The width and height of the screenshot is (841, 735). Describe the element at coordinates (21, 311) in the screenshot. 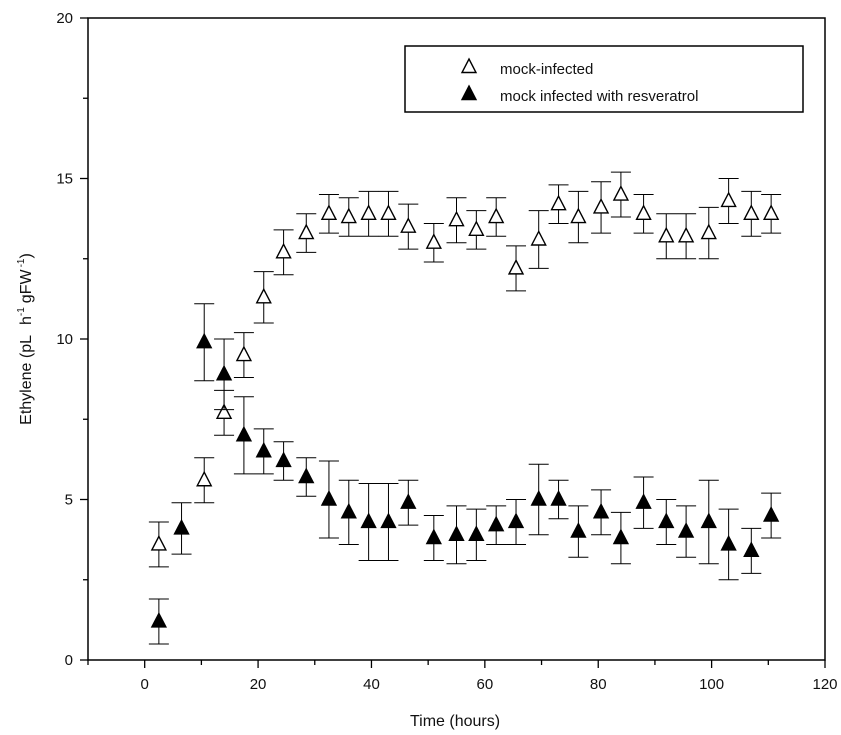

I see `y-axis-title-sup-1: -1` at that location.